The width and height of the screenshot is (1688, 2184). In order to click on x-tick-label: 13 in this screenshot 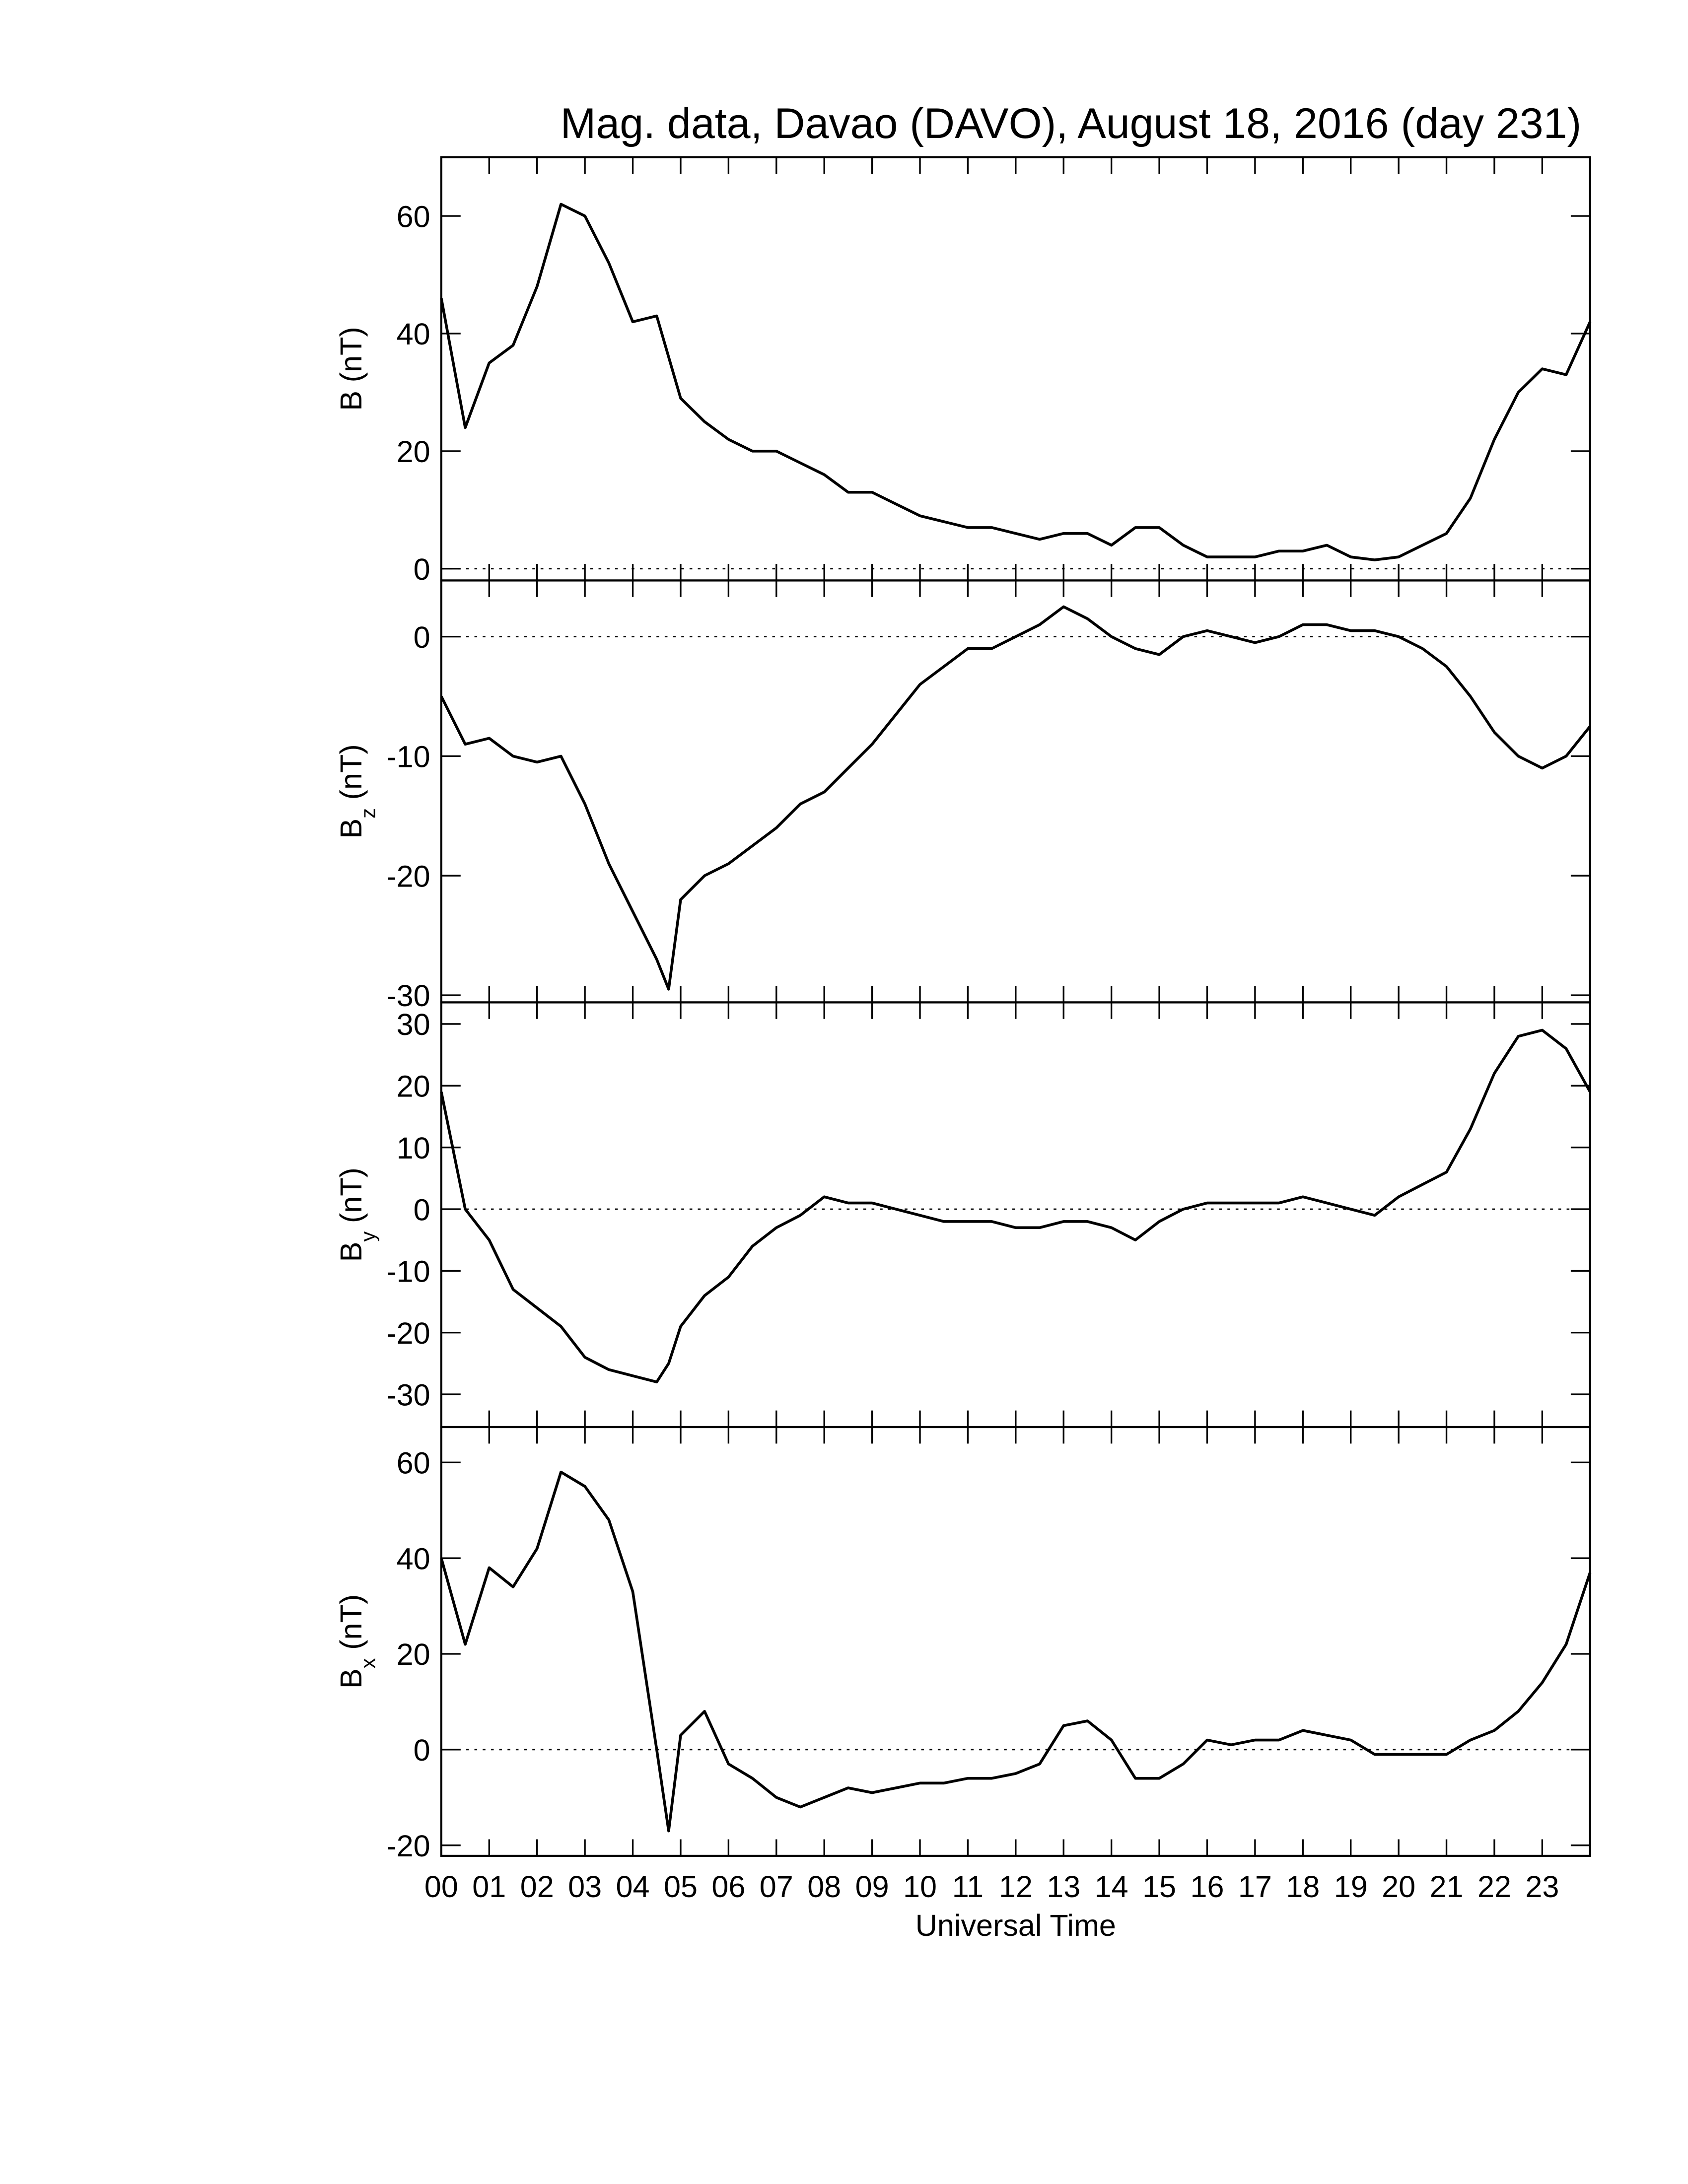, I will do `click(1063, 1887)`.